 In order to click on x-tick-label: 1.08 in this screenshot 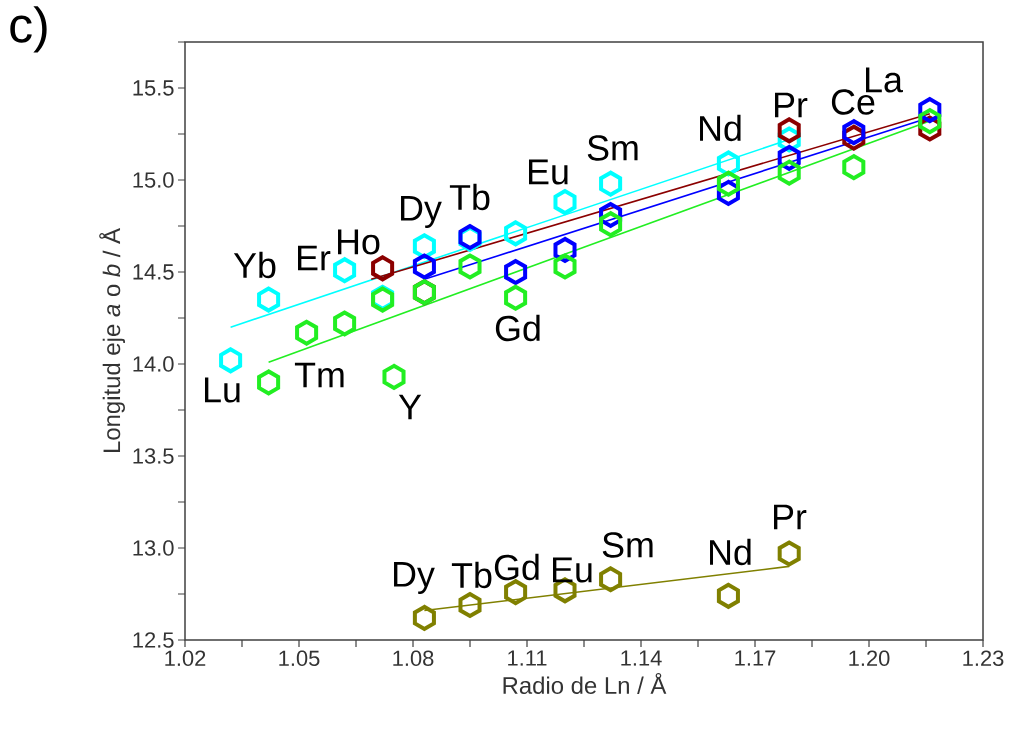, I will do `click(413, 658)`.